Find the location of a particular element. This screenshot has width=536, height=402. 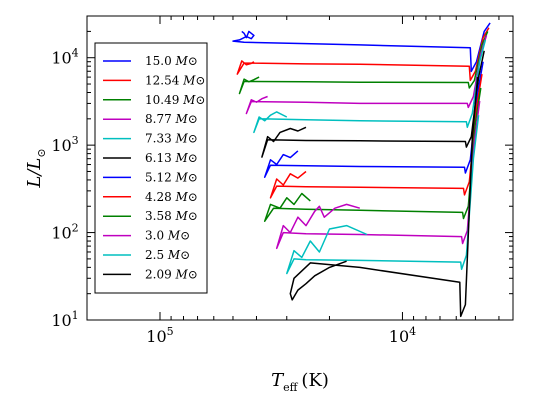

y-axis-label: L/L⊙ is located at coordinates (36, 168).